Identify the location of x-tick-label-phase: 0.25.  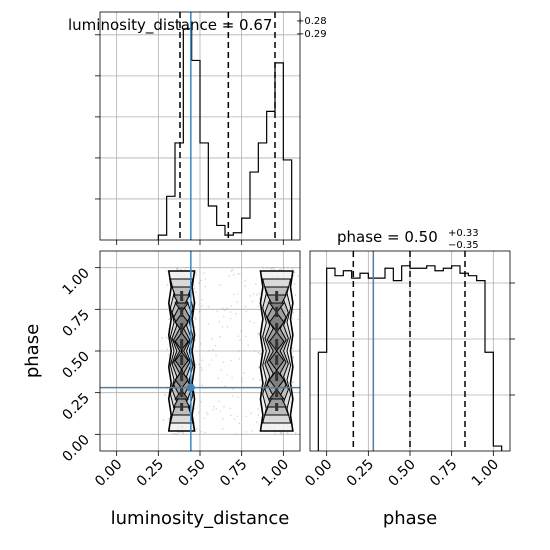
(360, 473).